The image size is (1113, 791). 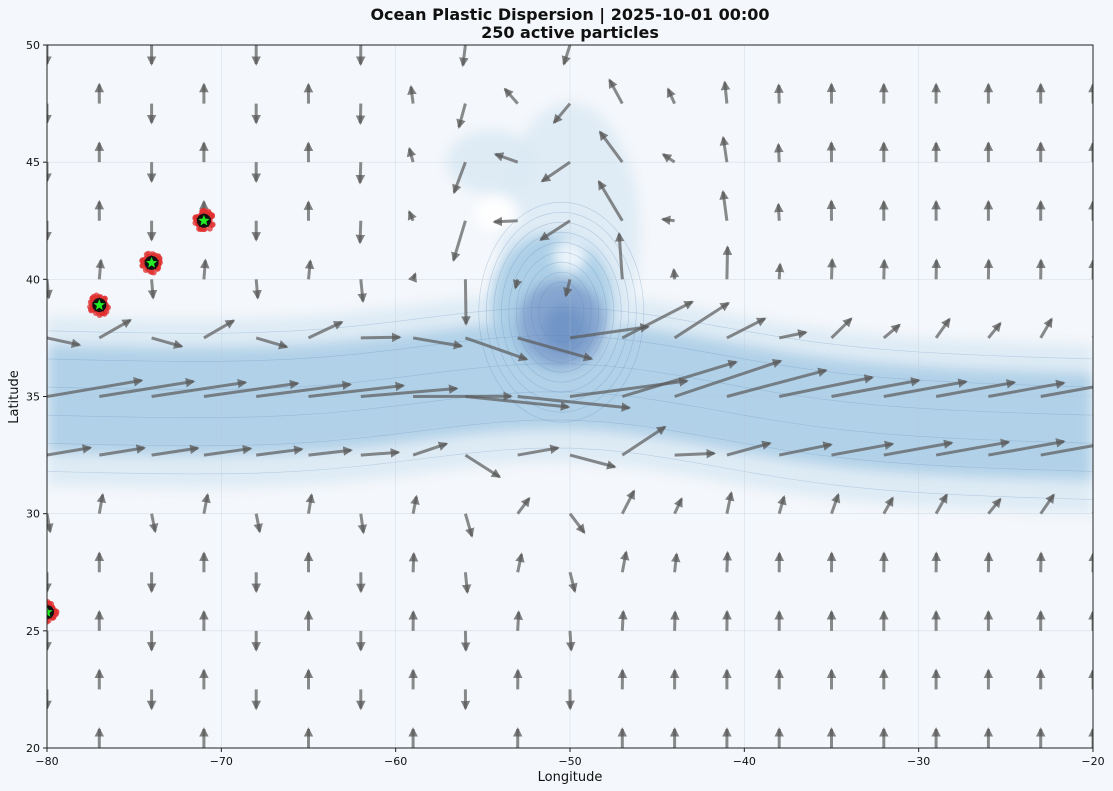 What do you see at coordinates (564, 328) in the screenshot?
I see `eddy-center` at bounding box center [564, 328].